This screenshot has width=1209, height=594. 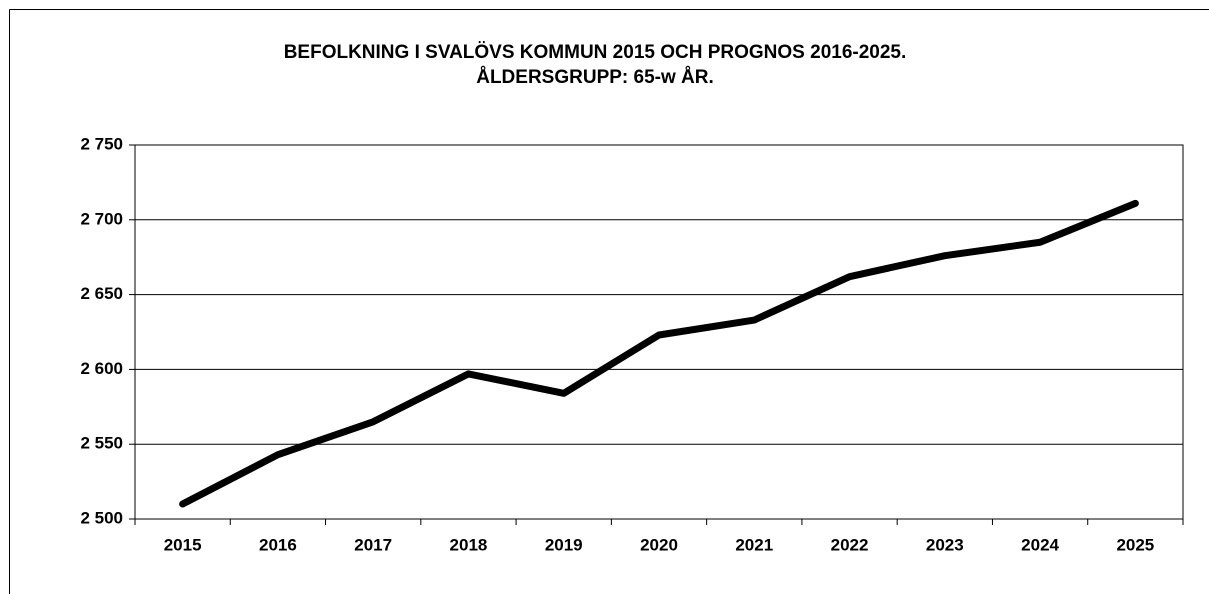 What do you see at coordinates (101, 368) in the screenshot?
I see `y-tick-label: 2 600` at bounding box center [101, 368].